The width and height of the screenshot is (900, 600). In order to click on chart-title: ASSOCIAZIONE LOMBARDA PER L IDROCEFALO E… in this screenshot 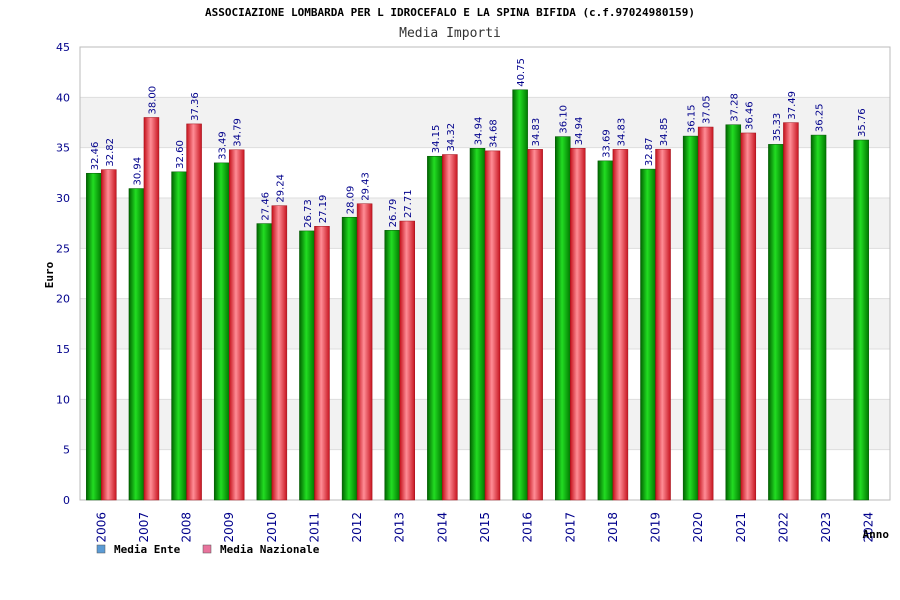, I will do `click(450, 12)`.